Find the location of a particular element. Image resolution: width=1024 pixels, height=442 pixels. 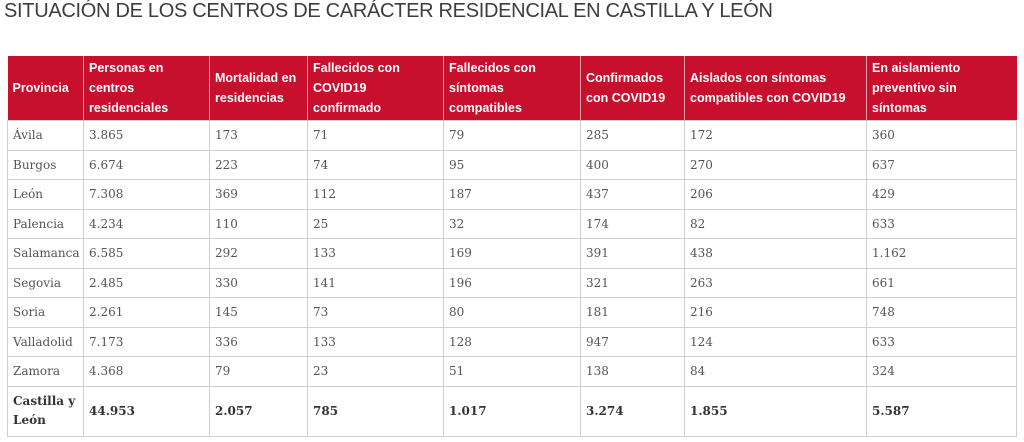

cell-fallecidos-confirmado: 25 is located at coordinates (375, 223).